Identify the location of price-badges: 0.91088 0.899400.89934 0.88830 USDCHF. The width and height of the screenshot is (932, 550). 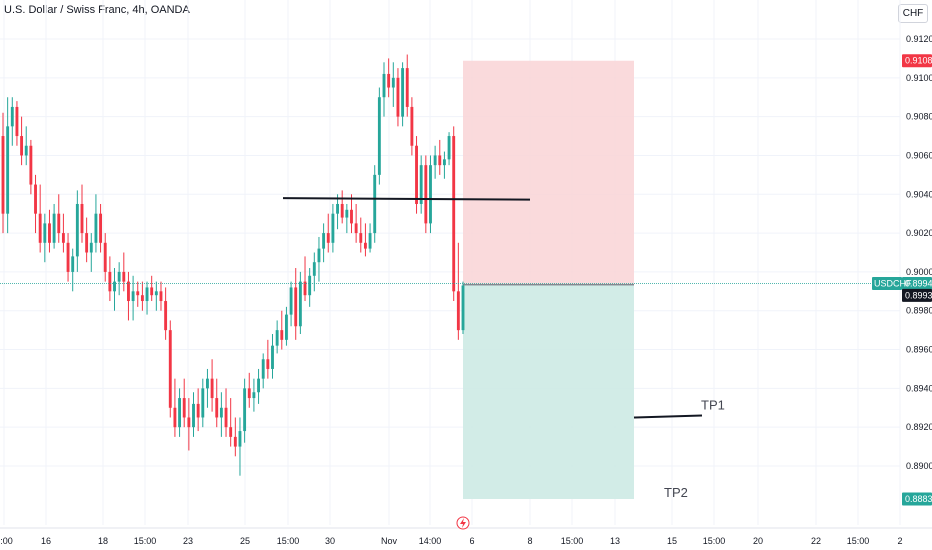
(902, 280).